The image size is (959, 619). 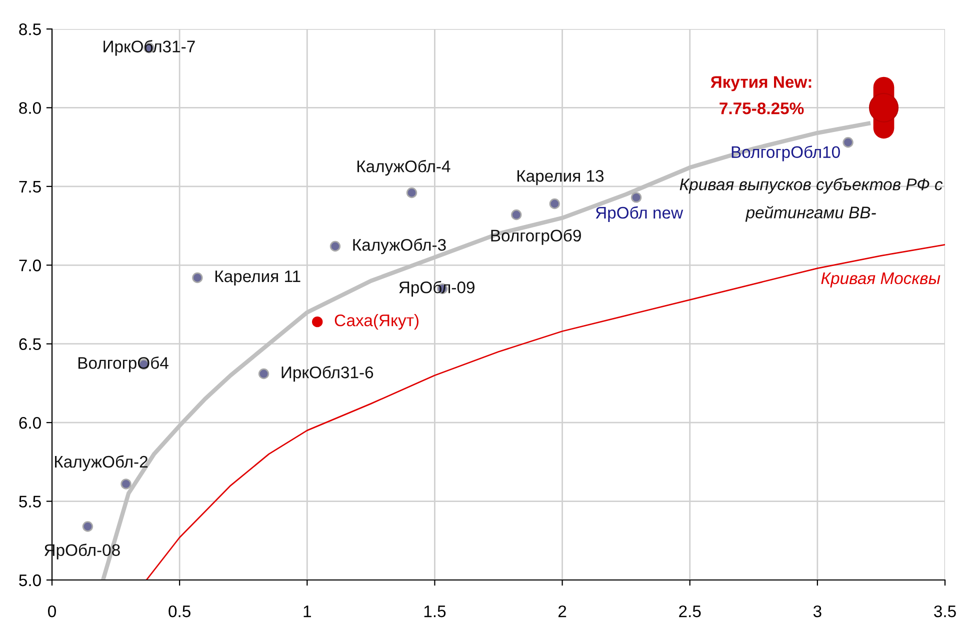 I want to click on y-tick-label: 6.0, so click(x=30, y=422).